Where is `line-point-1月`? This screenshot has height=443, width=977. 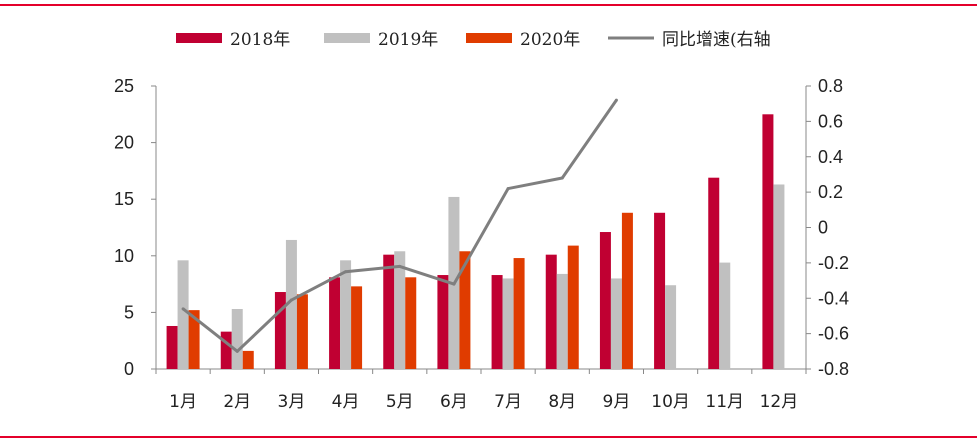 line-point-1月 is located at coordinates (183, 309).